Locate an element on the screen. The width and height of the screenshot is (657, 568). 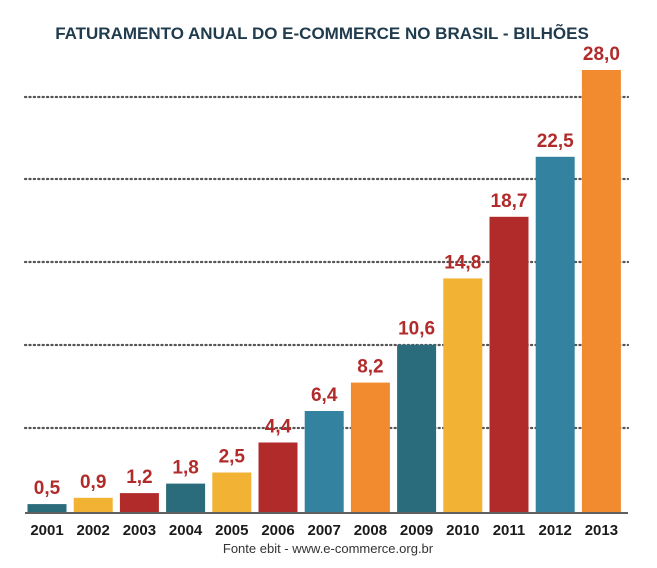
x-tick-2001: 2001 is located at coordinates (46, 530).